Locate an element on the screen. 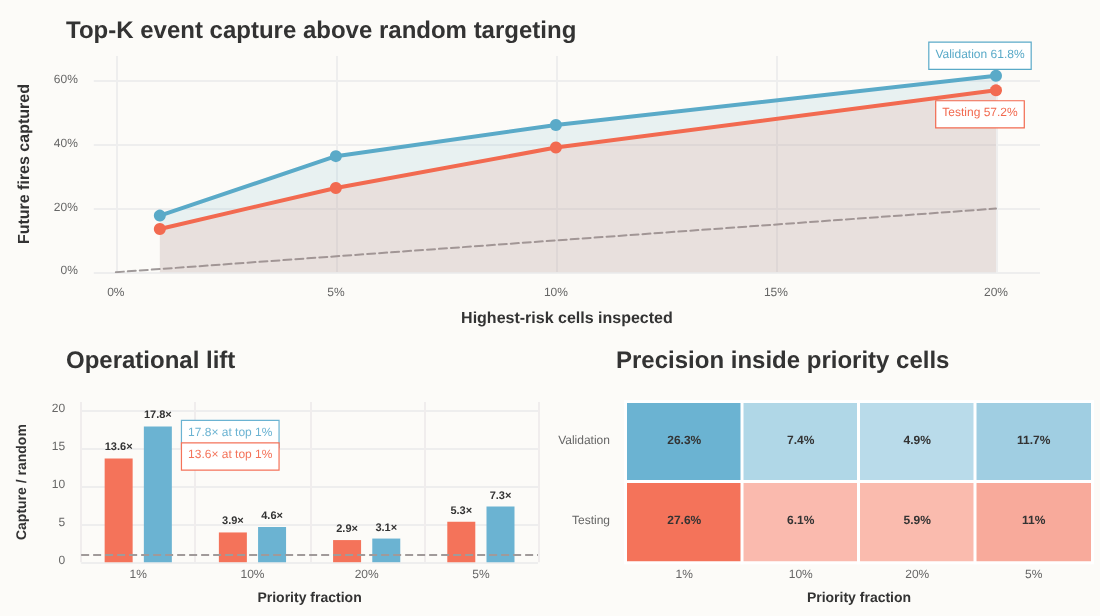  y-axis-title: Future fires captured is located at coordinates (24, 164).